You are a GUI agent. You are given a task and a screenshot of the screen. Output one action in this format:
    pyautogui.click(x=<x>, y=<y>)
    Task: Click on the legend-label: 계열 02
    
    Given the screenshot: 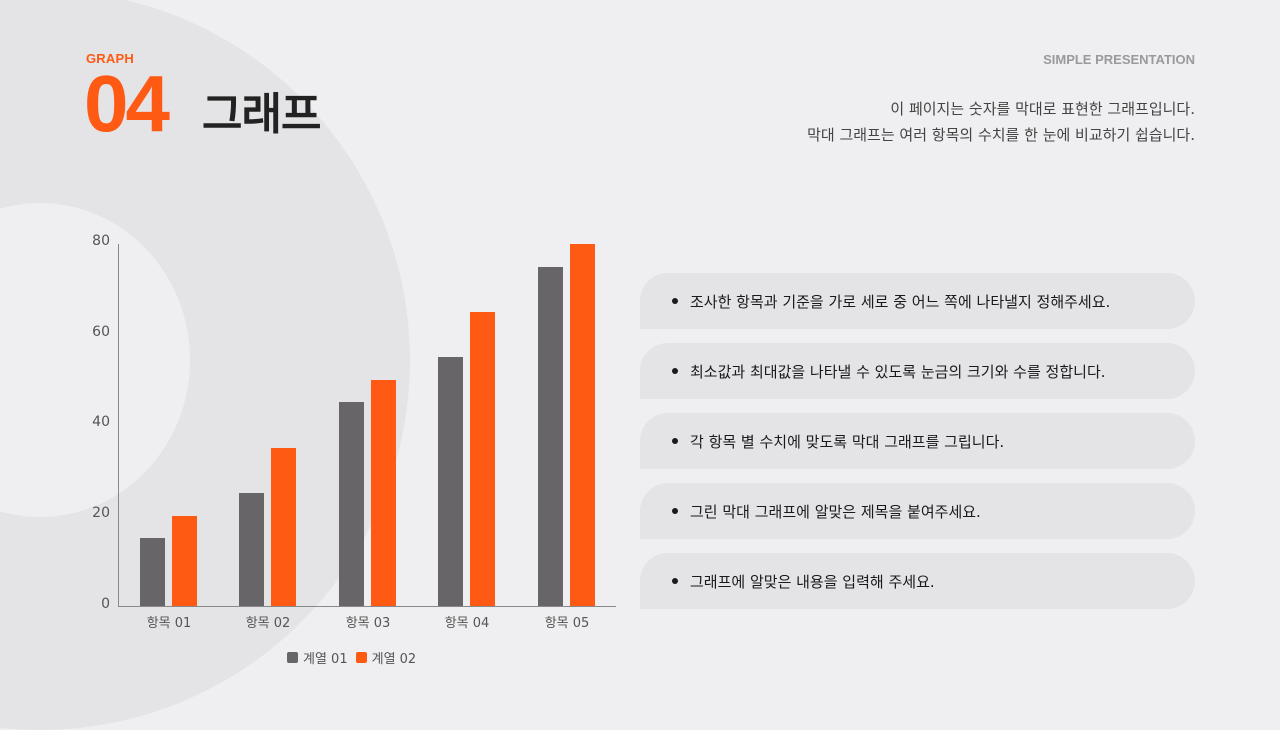 What is the action you would take?
    pyautogui.click(x=394, y=659)
    